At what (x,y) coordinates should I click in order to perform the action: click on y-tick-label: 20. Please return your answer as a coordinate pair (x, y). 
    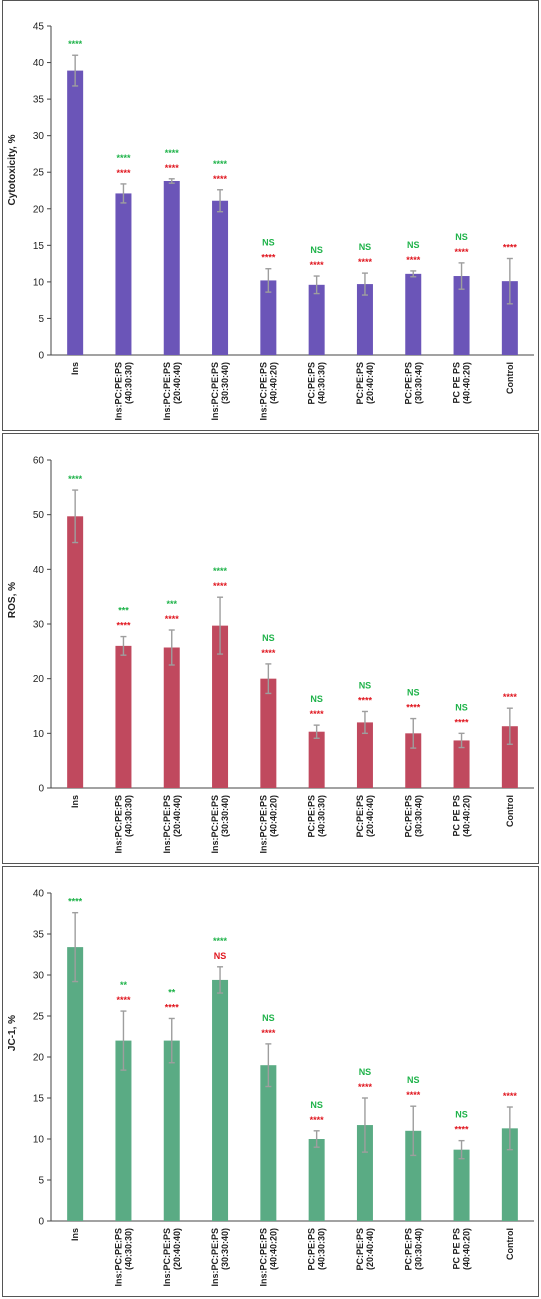
    Looking at the image, I should click on (39, 209).